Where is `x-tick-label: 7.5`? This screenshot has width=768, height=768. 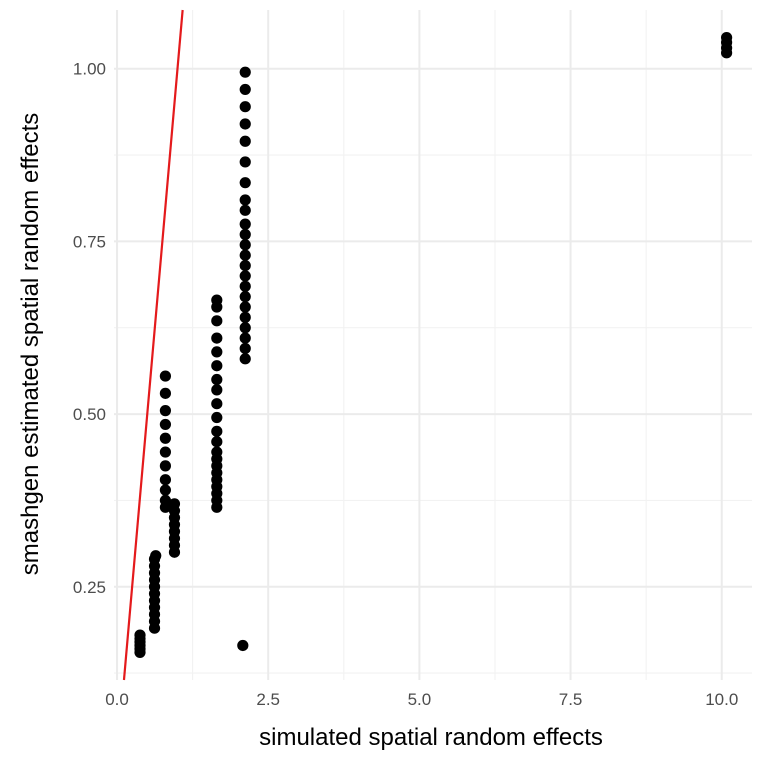 x-tick-label: 7.5 is located at coordinates (571, 699).